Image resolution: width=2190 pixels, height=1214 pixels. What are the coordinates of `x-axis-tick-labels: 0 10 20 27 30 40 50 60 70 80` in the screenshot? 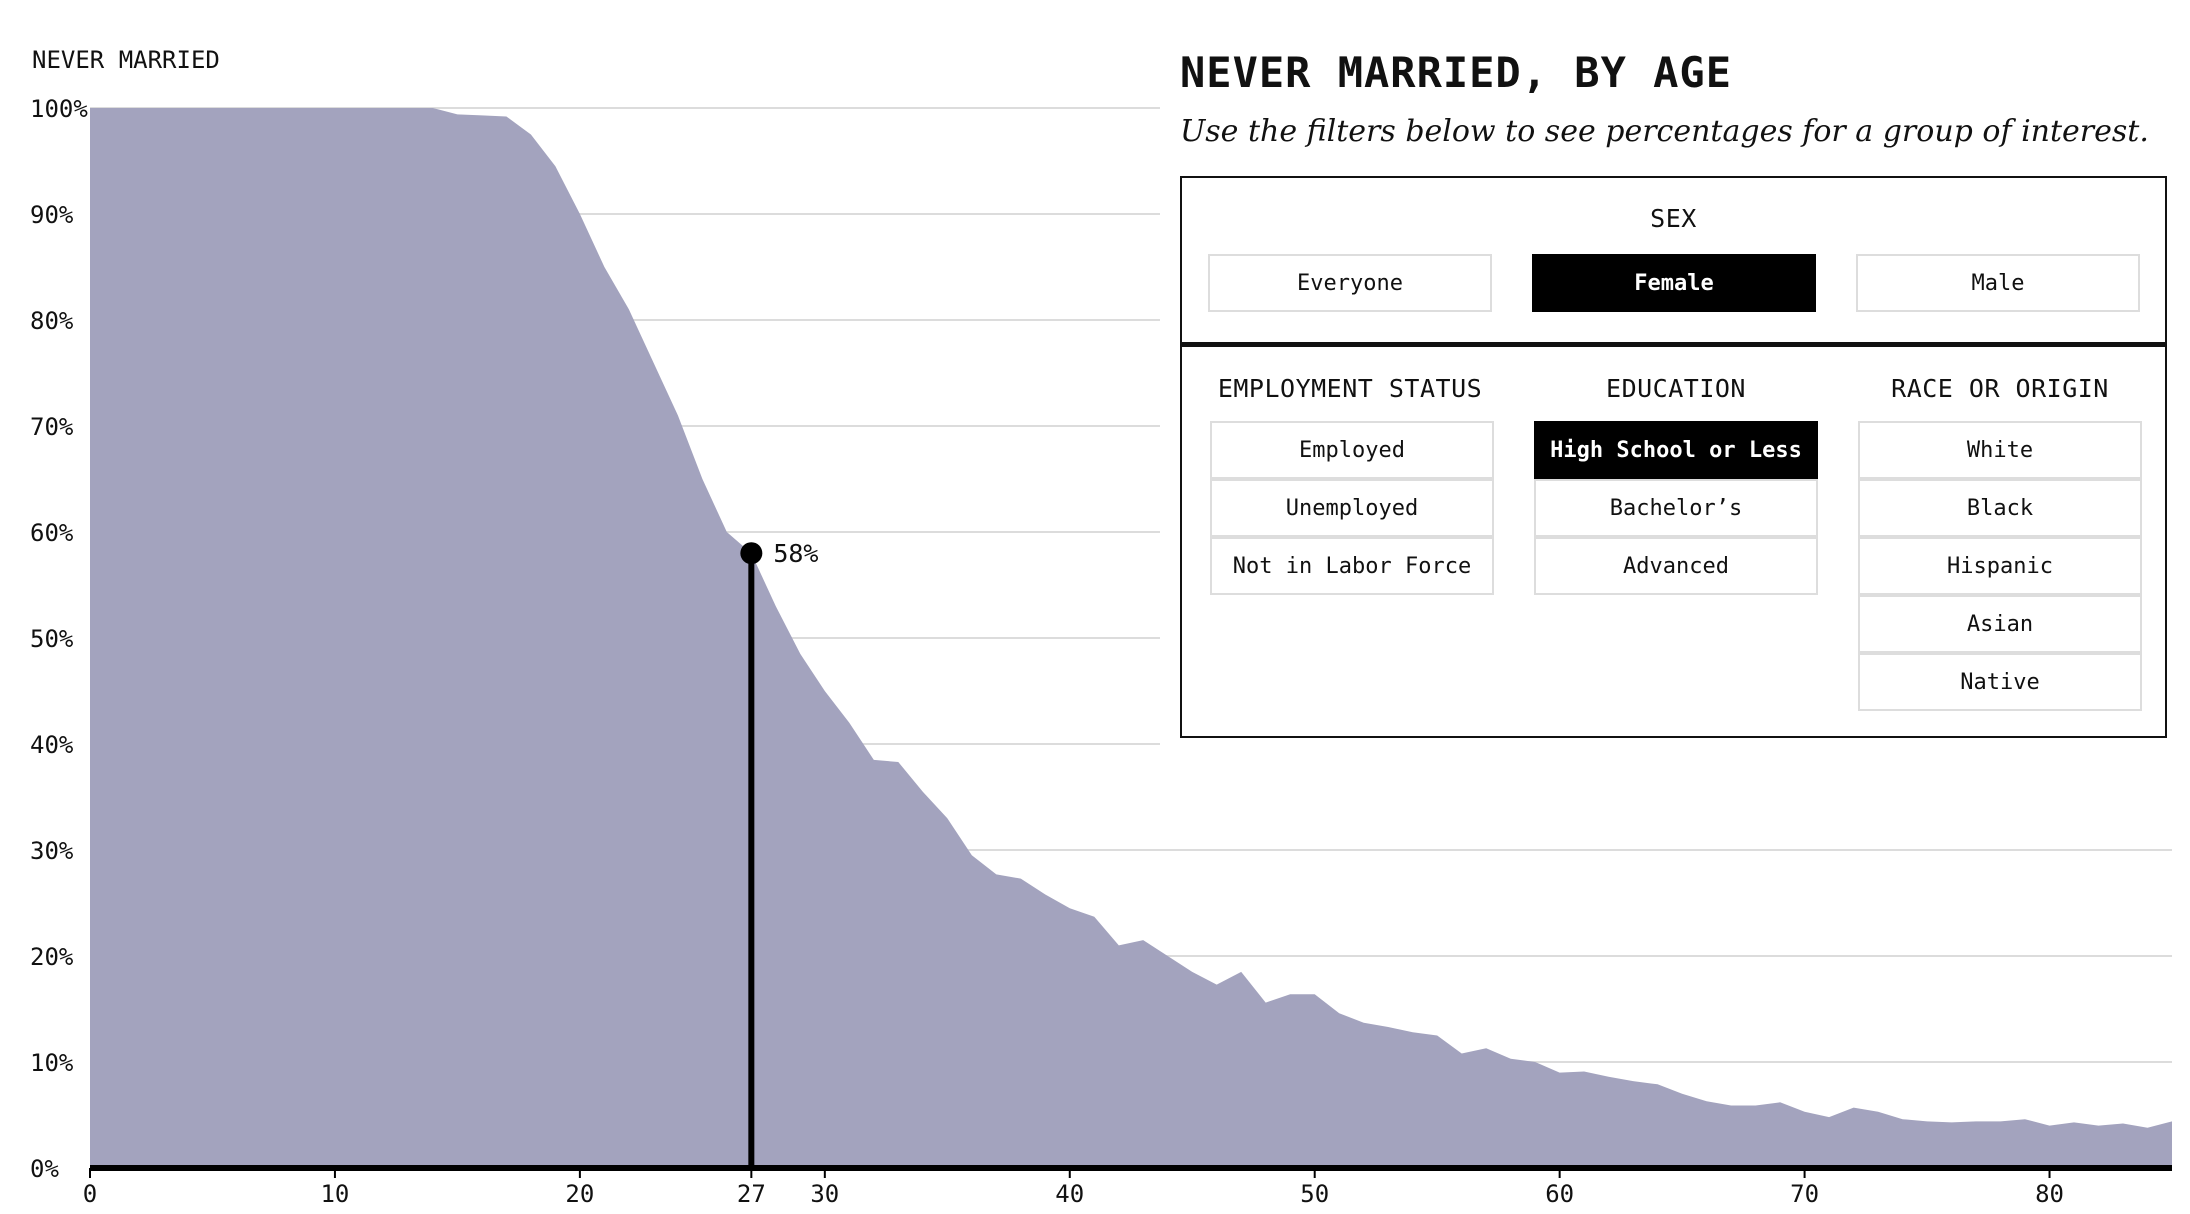 It's located at (1073, 1188).